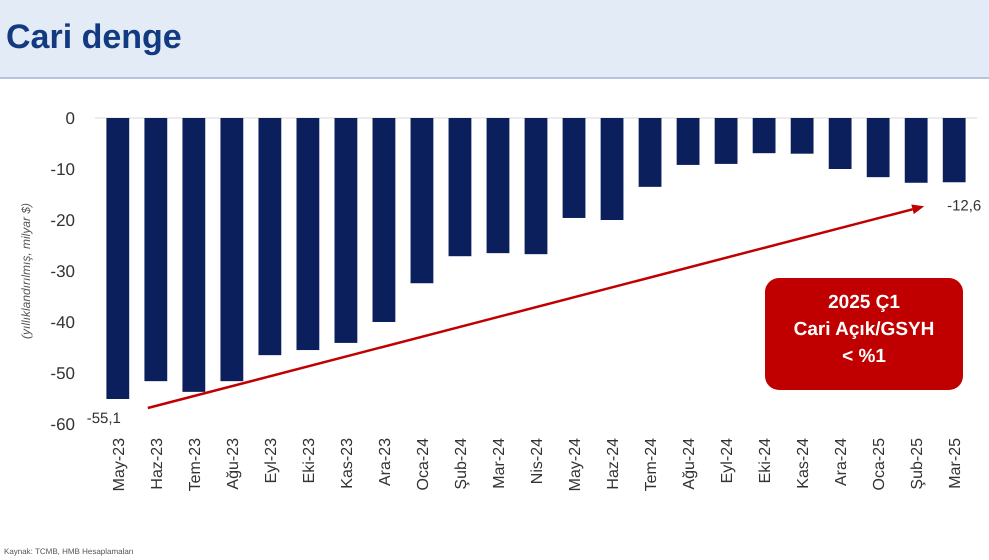 This screenshot has width=989, height=560. What do you see at coordinates (461, 464) in the screenshot?
I see `x-tick-label: Şub-24` at bounding box center [461, 464].